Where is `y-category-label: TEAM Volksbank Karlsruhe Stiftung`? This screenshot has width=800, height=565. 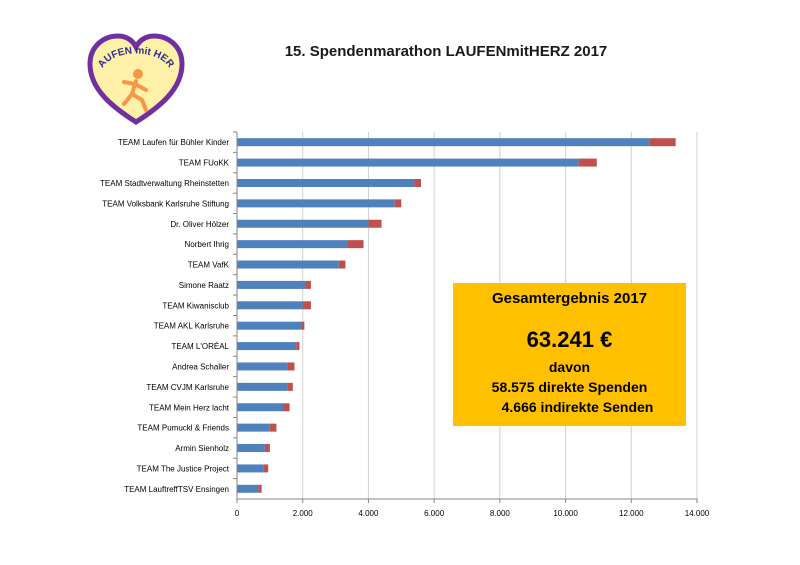
y-category-label: TEAM Volksbank Karlsruhe Stiftung is located at coordinates (165, 203).